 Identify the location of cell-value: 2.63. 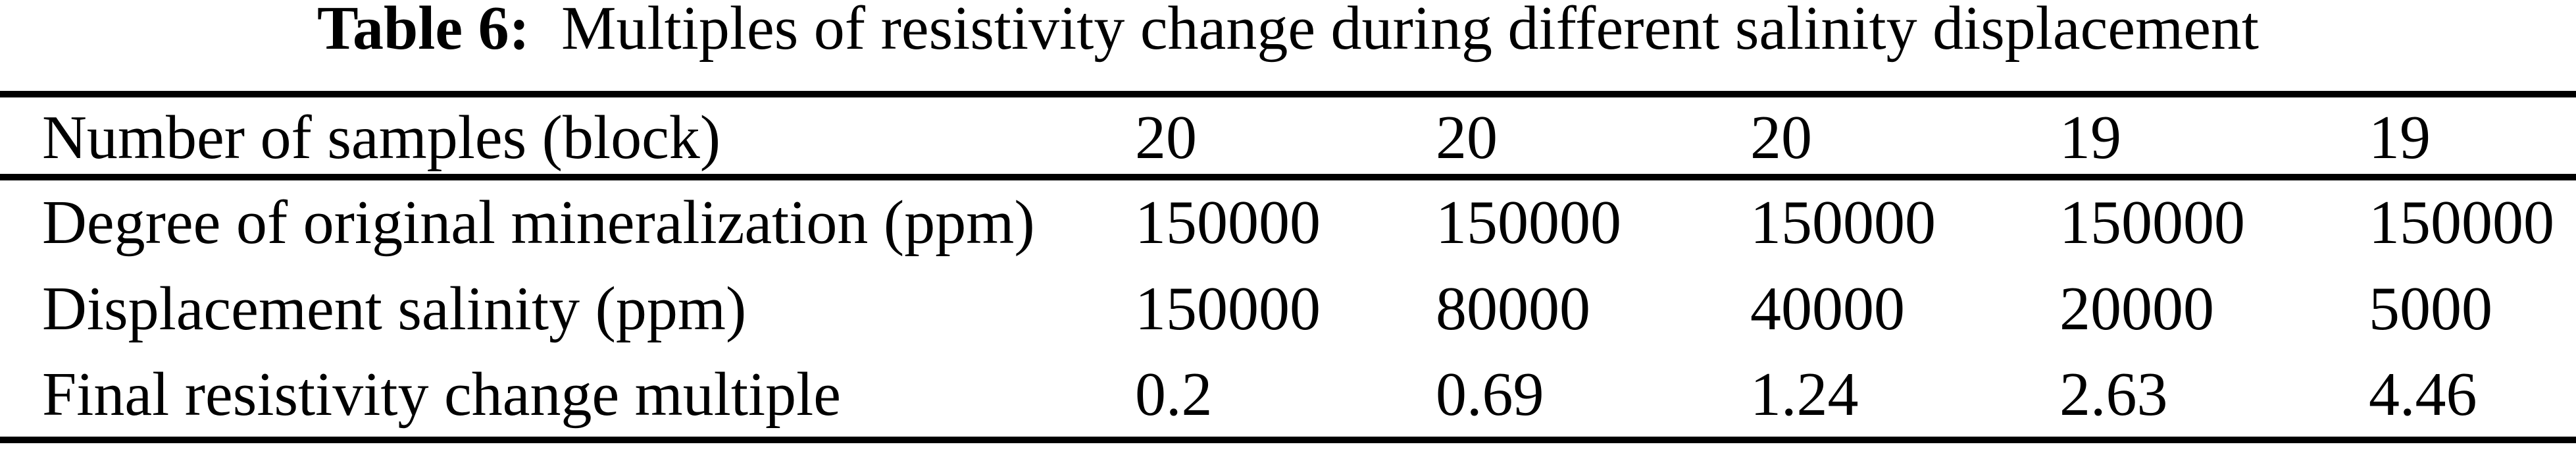
(2113, 394).